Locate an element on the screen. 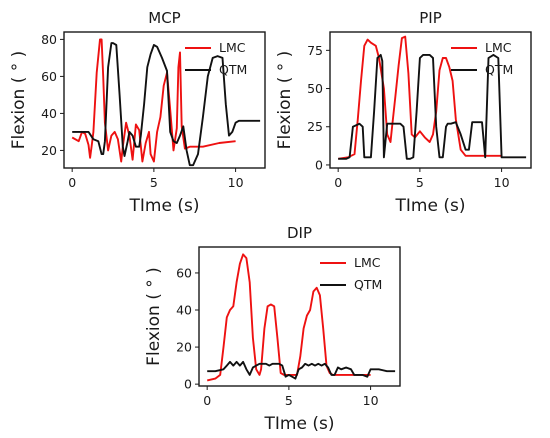 The width and height of the screenshot is (550, 438). y-tick-label: 80 is located at coordinates (49, 39).